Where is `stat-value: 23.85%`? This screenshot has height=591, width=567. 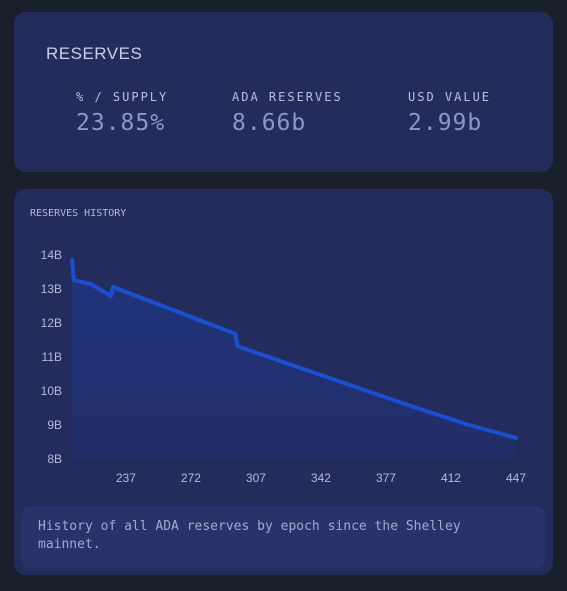
stat-value: 23.85% is located at coordinates (121, 123).